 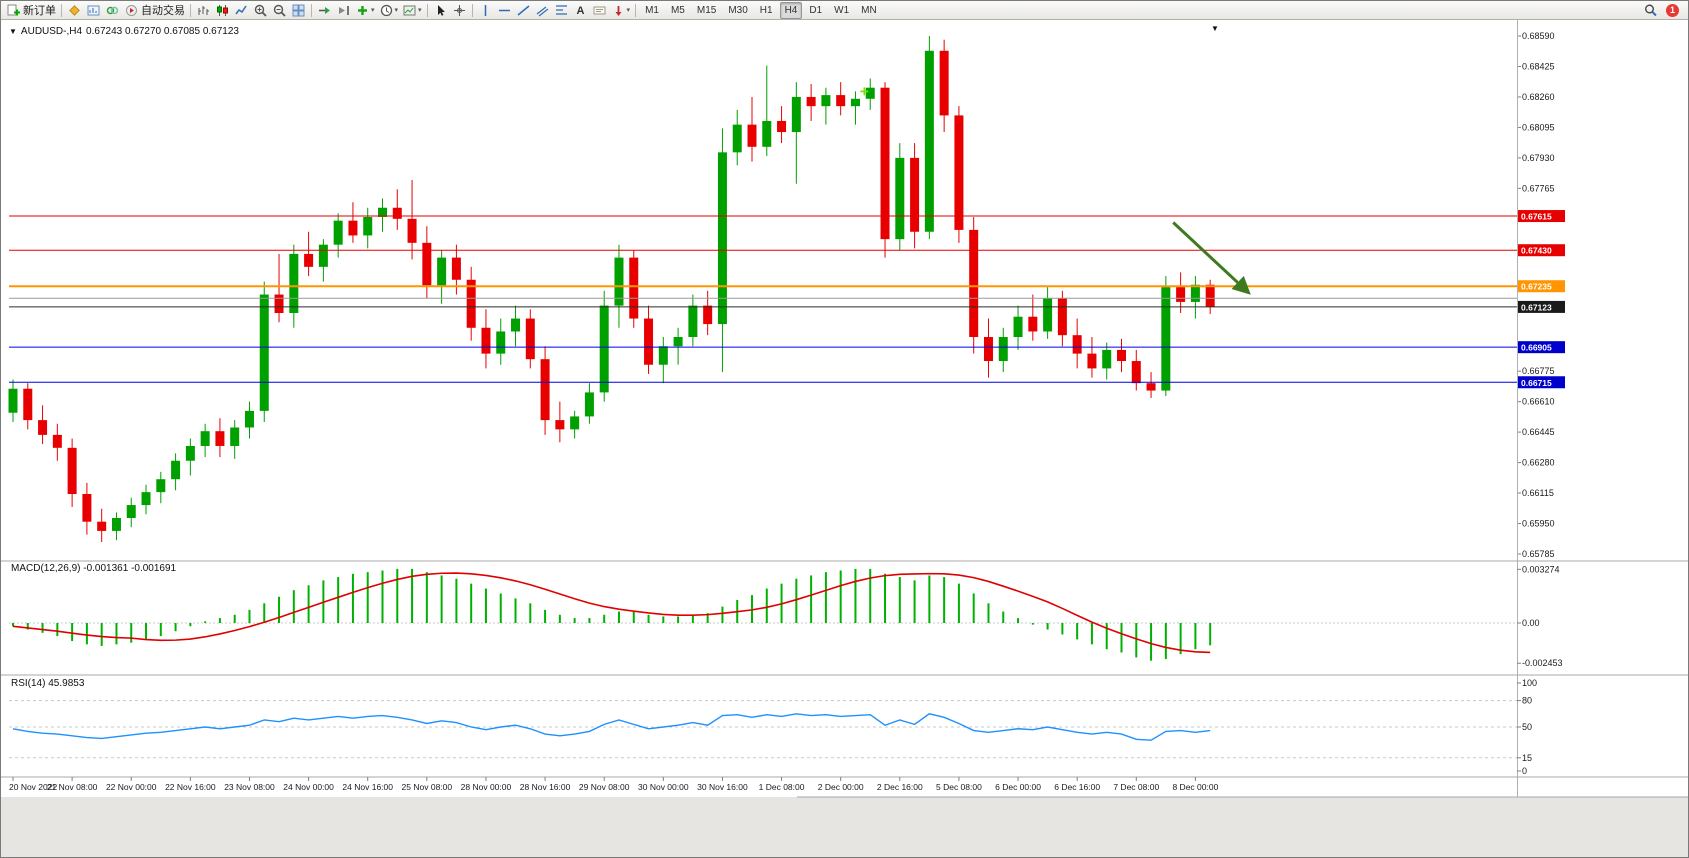 What do you see at coordinates (46, 568) in the screenshot?
I see `macd-title-label: MACD(12,26,9)` at bounding box center [46, 568].